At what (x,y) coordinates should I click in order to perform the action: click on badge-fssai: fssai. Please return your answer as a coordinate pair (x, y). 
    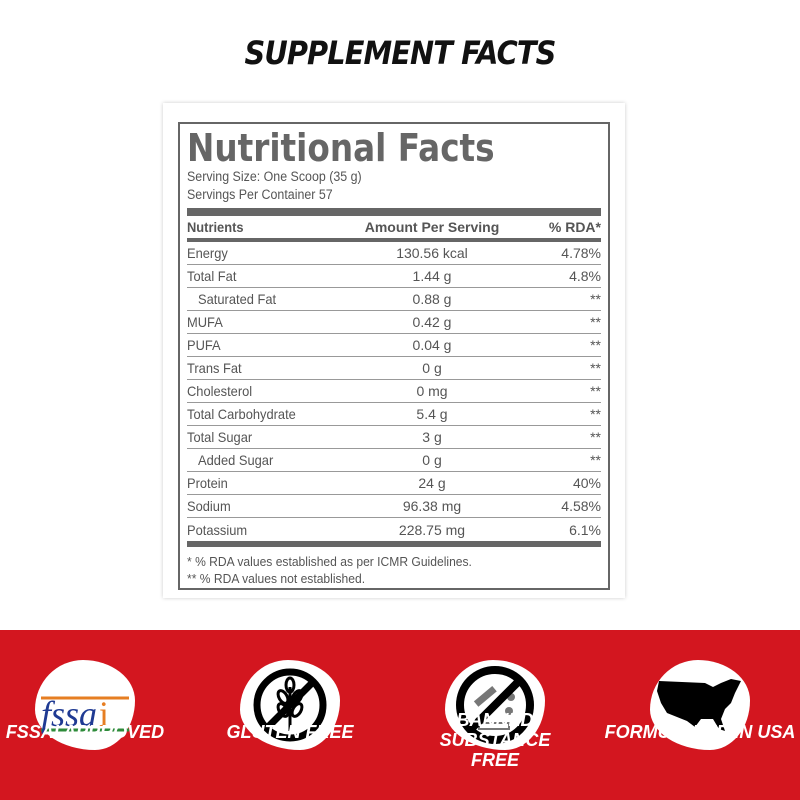
    Looking at the image, I should click on (92, 705).